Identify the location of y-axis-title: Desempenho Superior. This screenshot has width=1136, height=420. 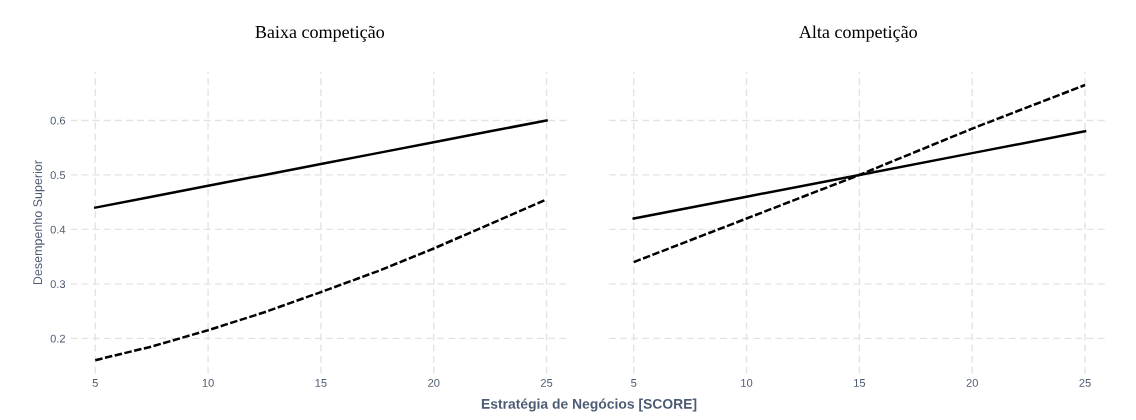
(38, 222).